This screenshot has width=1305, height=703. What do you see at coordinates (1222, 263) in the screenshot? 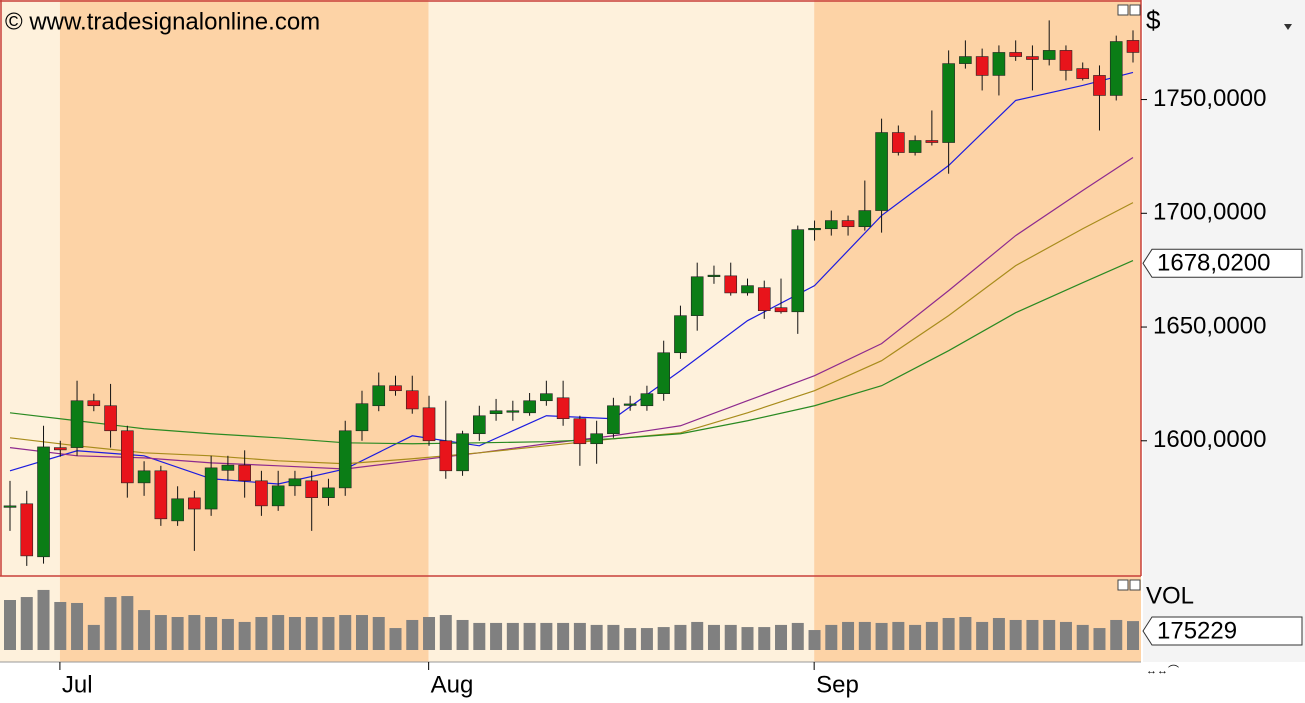
I see `last-price-box` at bounding box center [1222, 263].